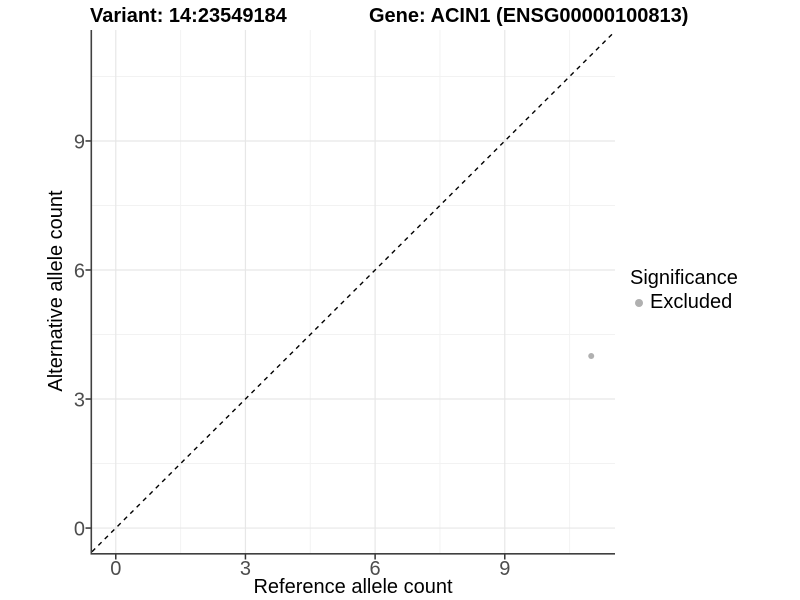 Image resolution: width=800 pixels, height=600 pixels. Describe the element at coordinates (79, 529) in the screenshot. I see `y-tick-label: 0` at that location.